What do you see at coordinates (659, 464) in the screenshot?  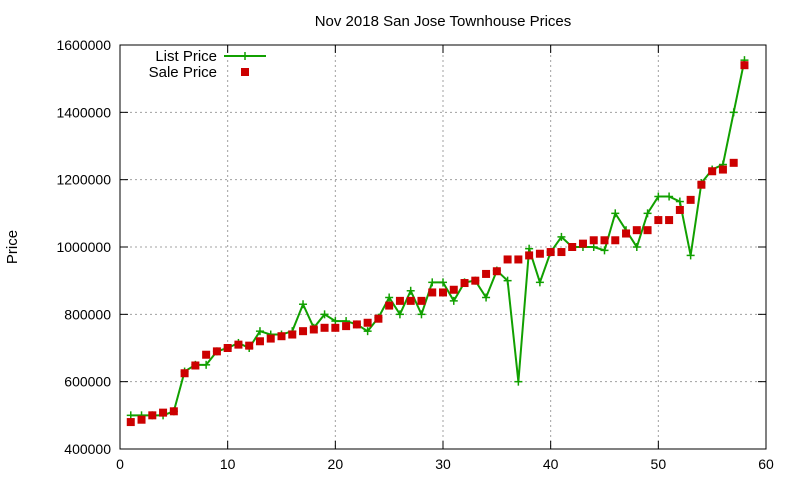 I see `x-tick-label: 50` at bounding box center [659, 464].